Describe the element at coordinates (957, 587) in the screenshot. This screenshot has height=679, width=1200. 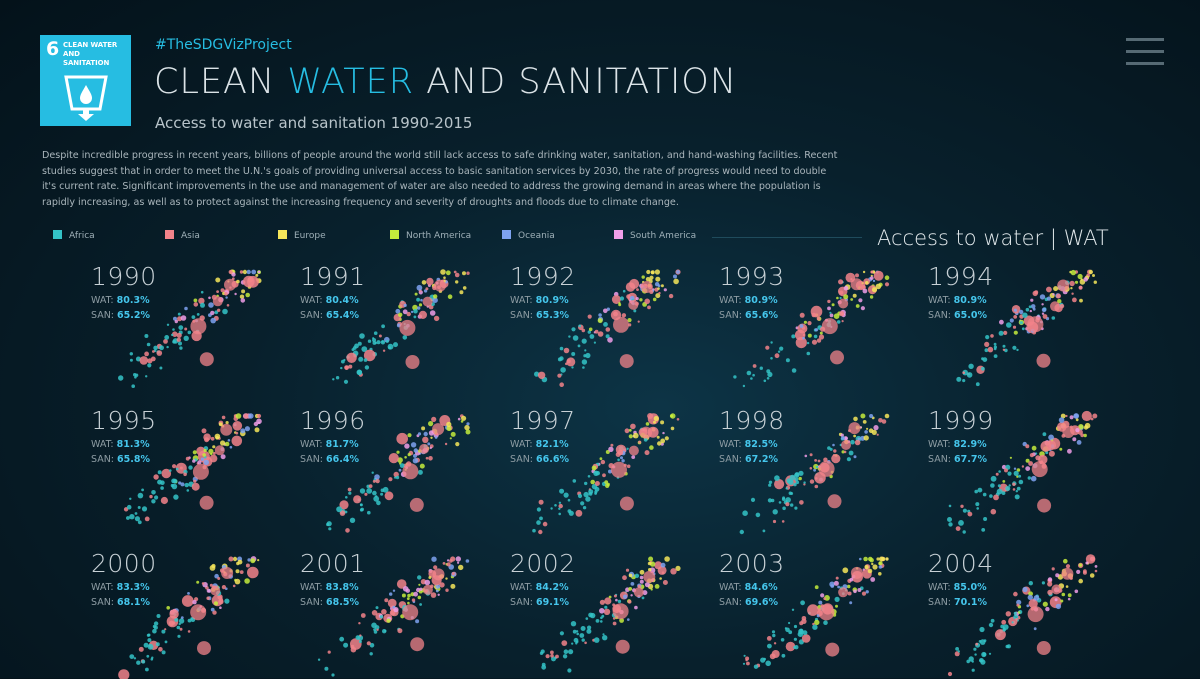
I see `panel-wat-stat: WAT: 85.0%` at that location.